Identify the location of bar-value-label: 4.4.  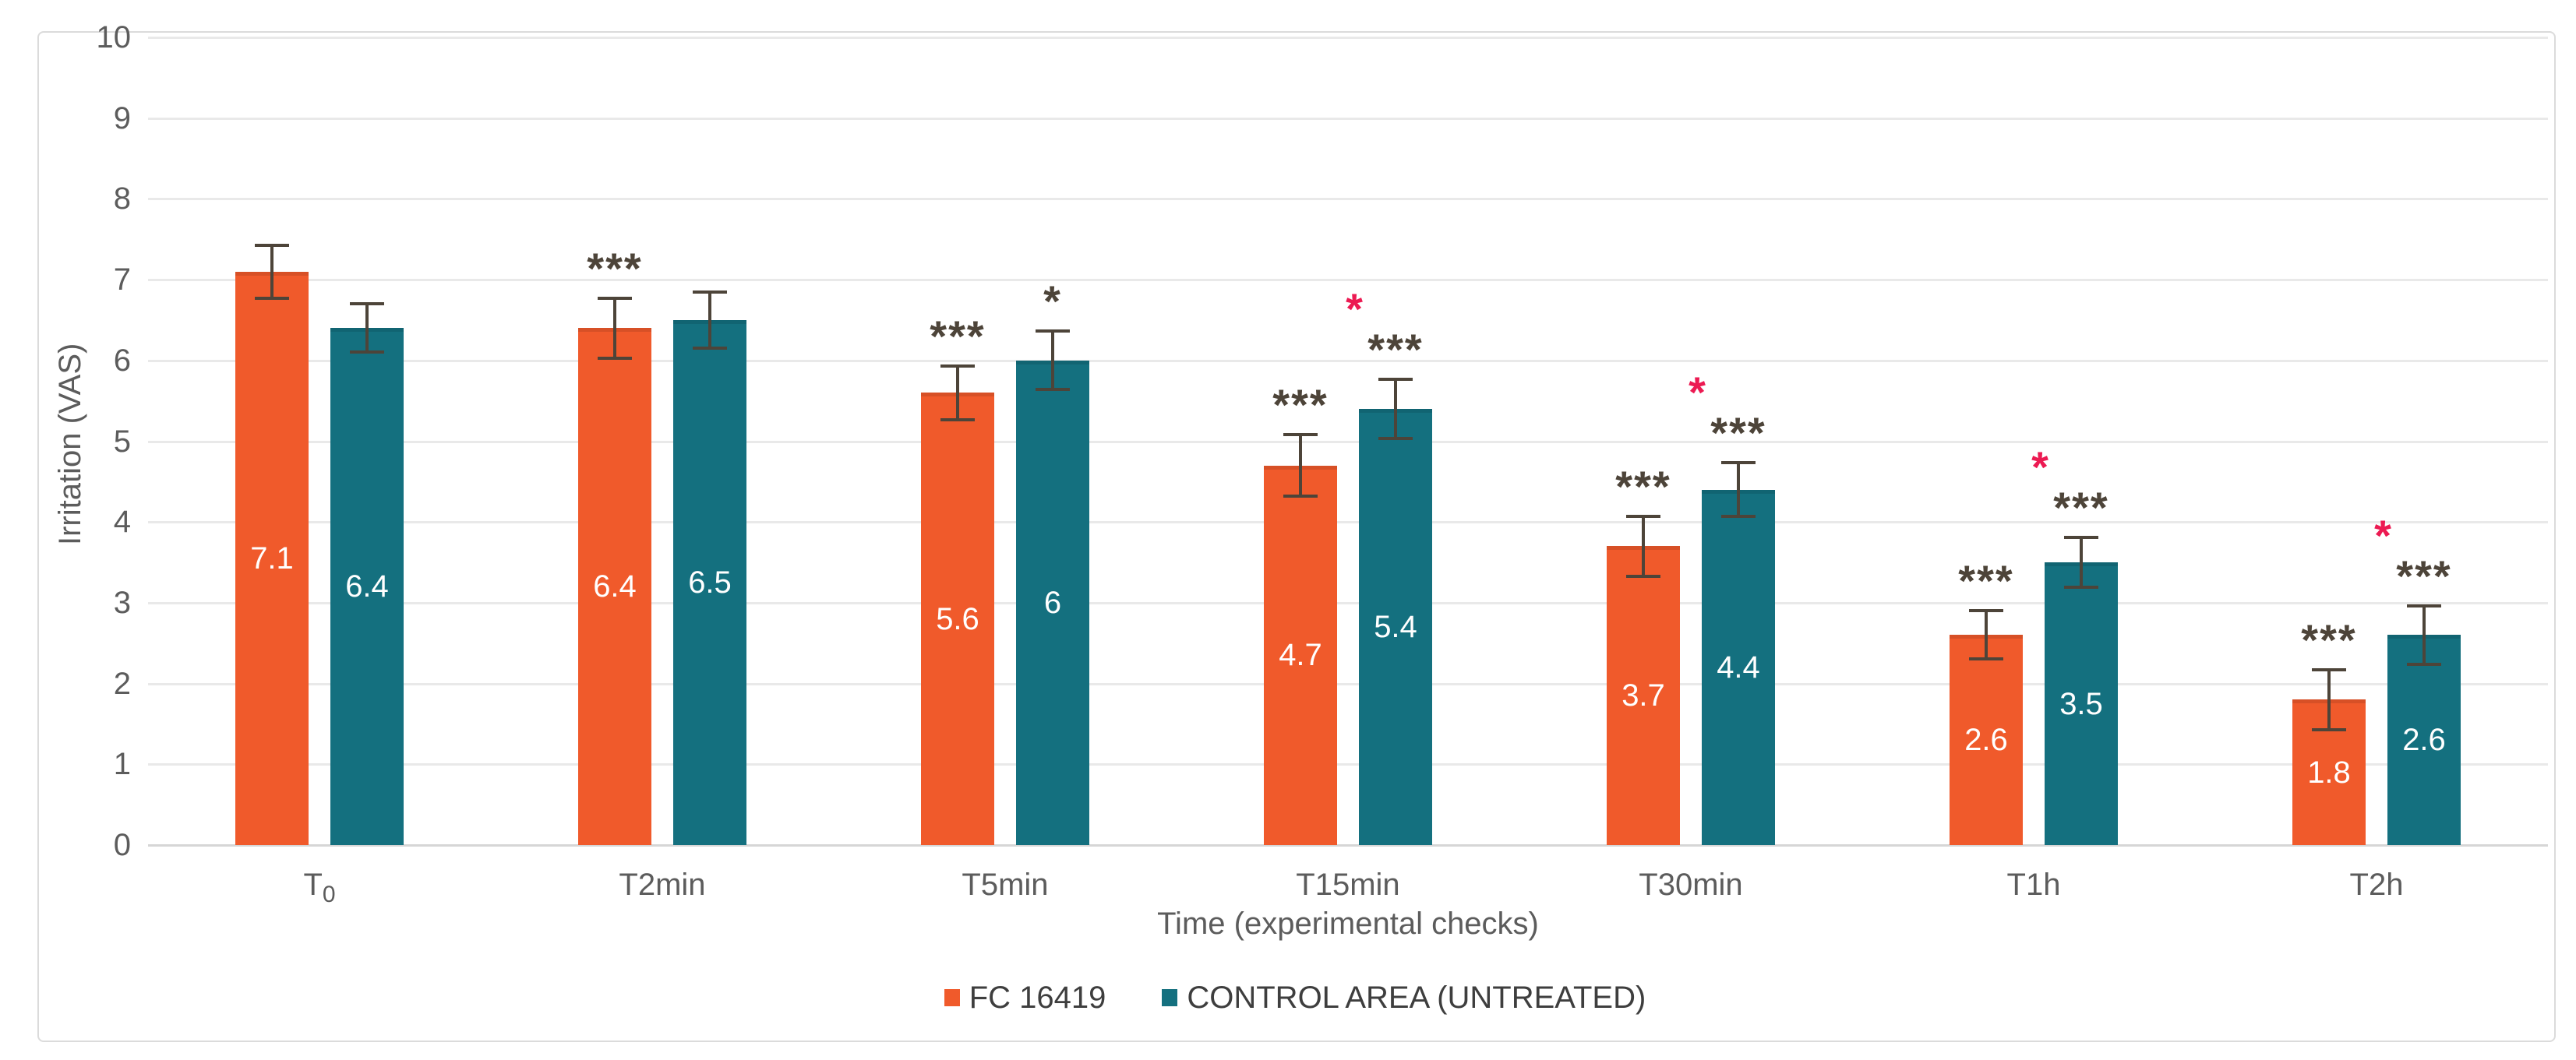
(1738, 667).